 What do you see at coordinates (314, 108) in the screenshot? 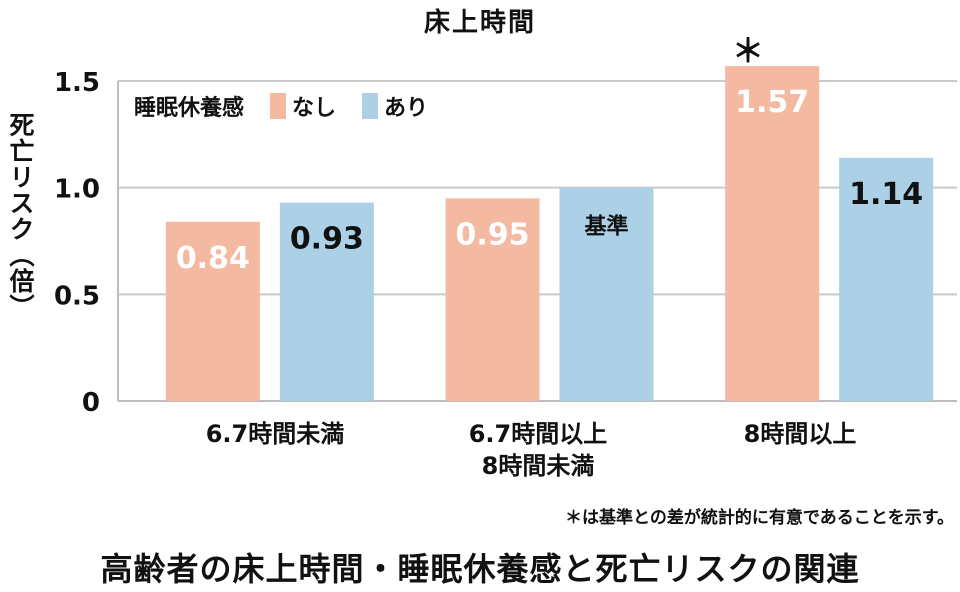
I see `legend-label-nashi: なし` at bounding box center [314, 108].